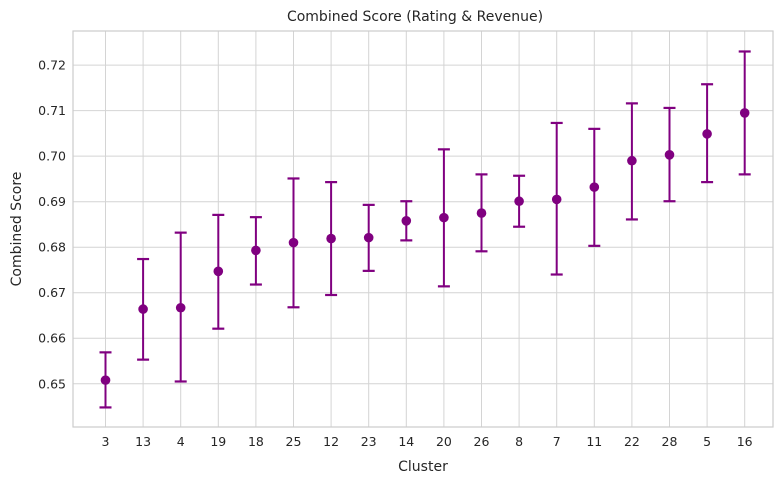 This screenshot has width=784, height=484. I want to click on y-tick-label: 0.65, so click(52, 383).